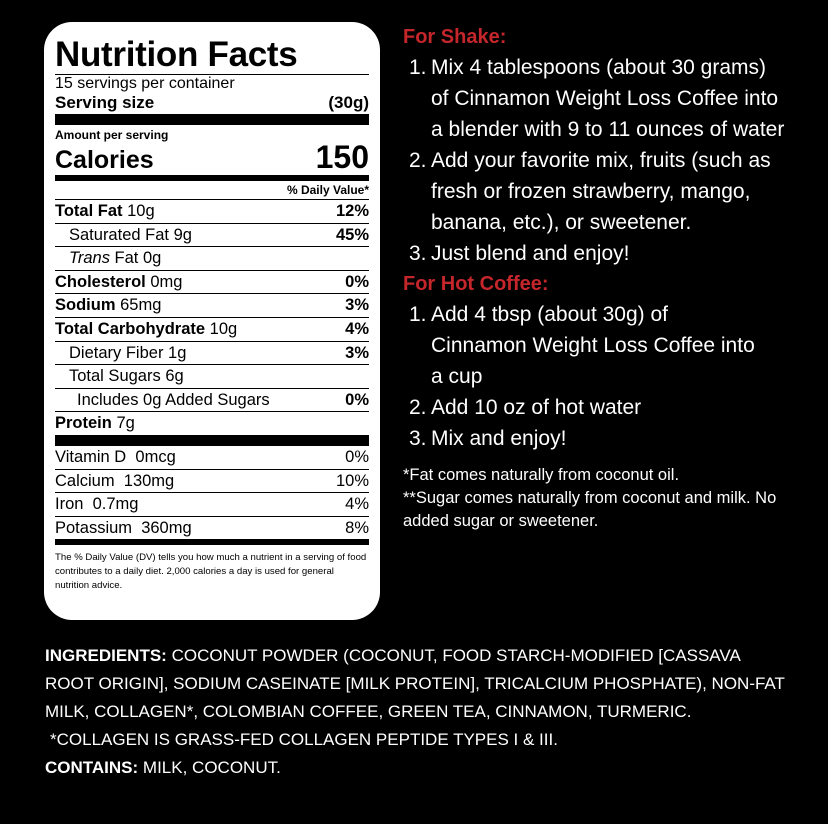 The image size is (828, 824). Describe the element at coordinates (352, 480) in the screenshot. I see `vitamin-dv: 10%` at that location.